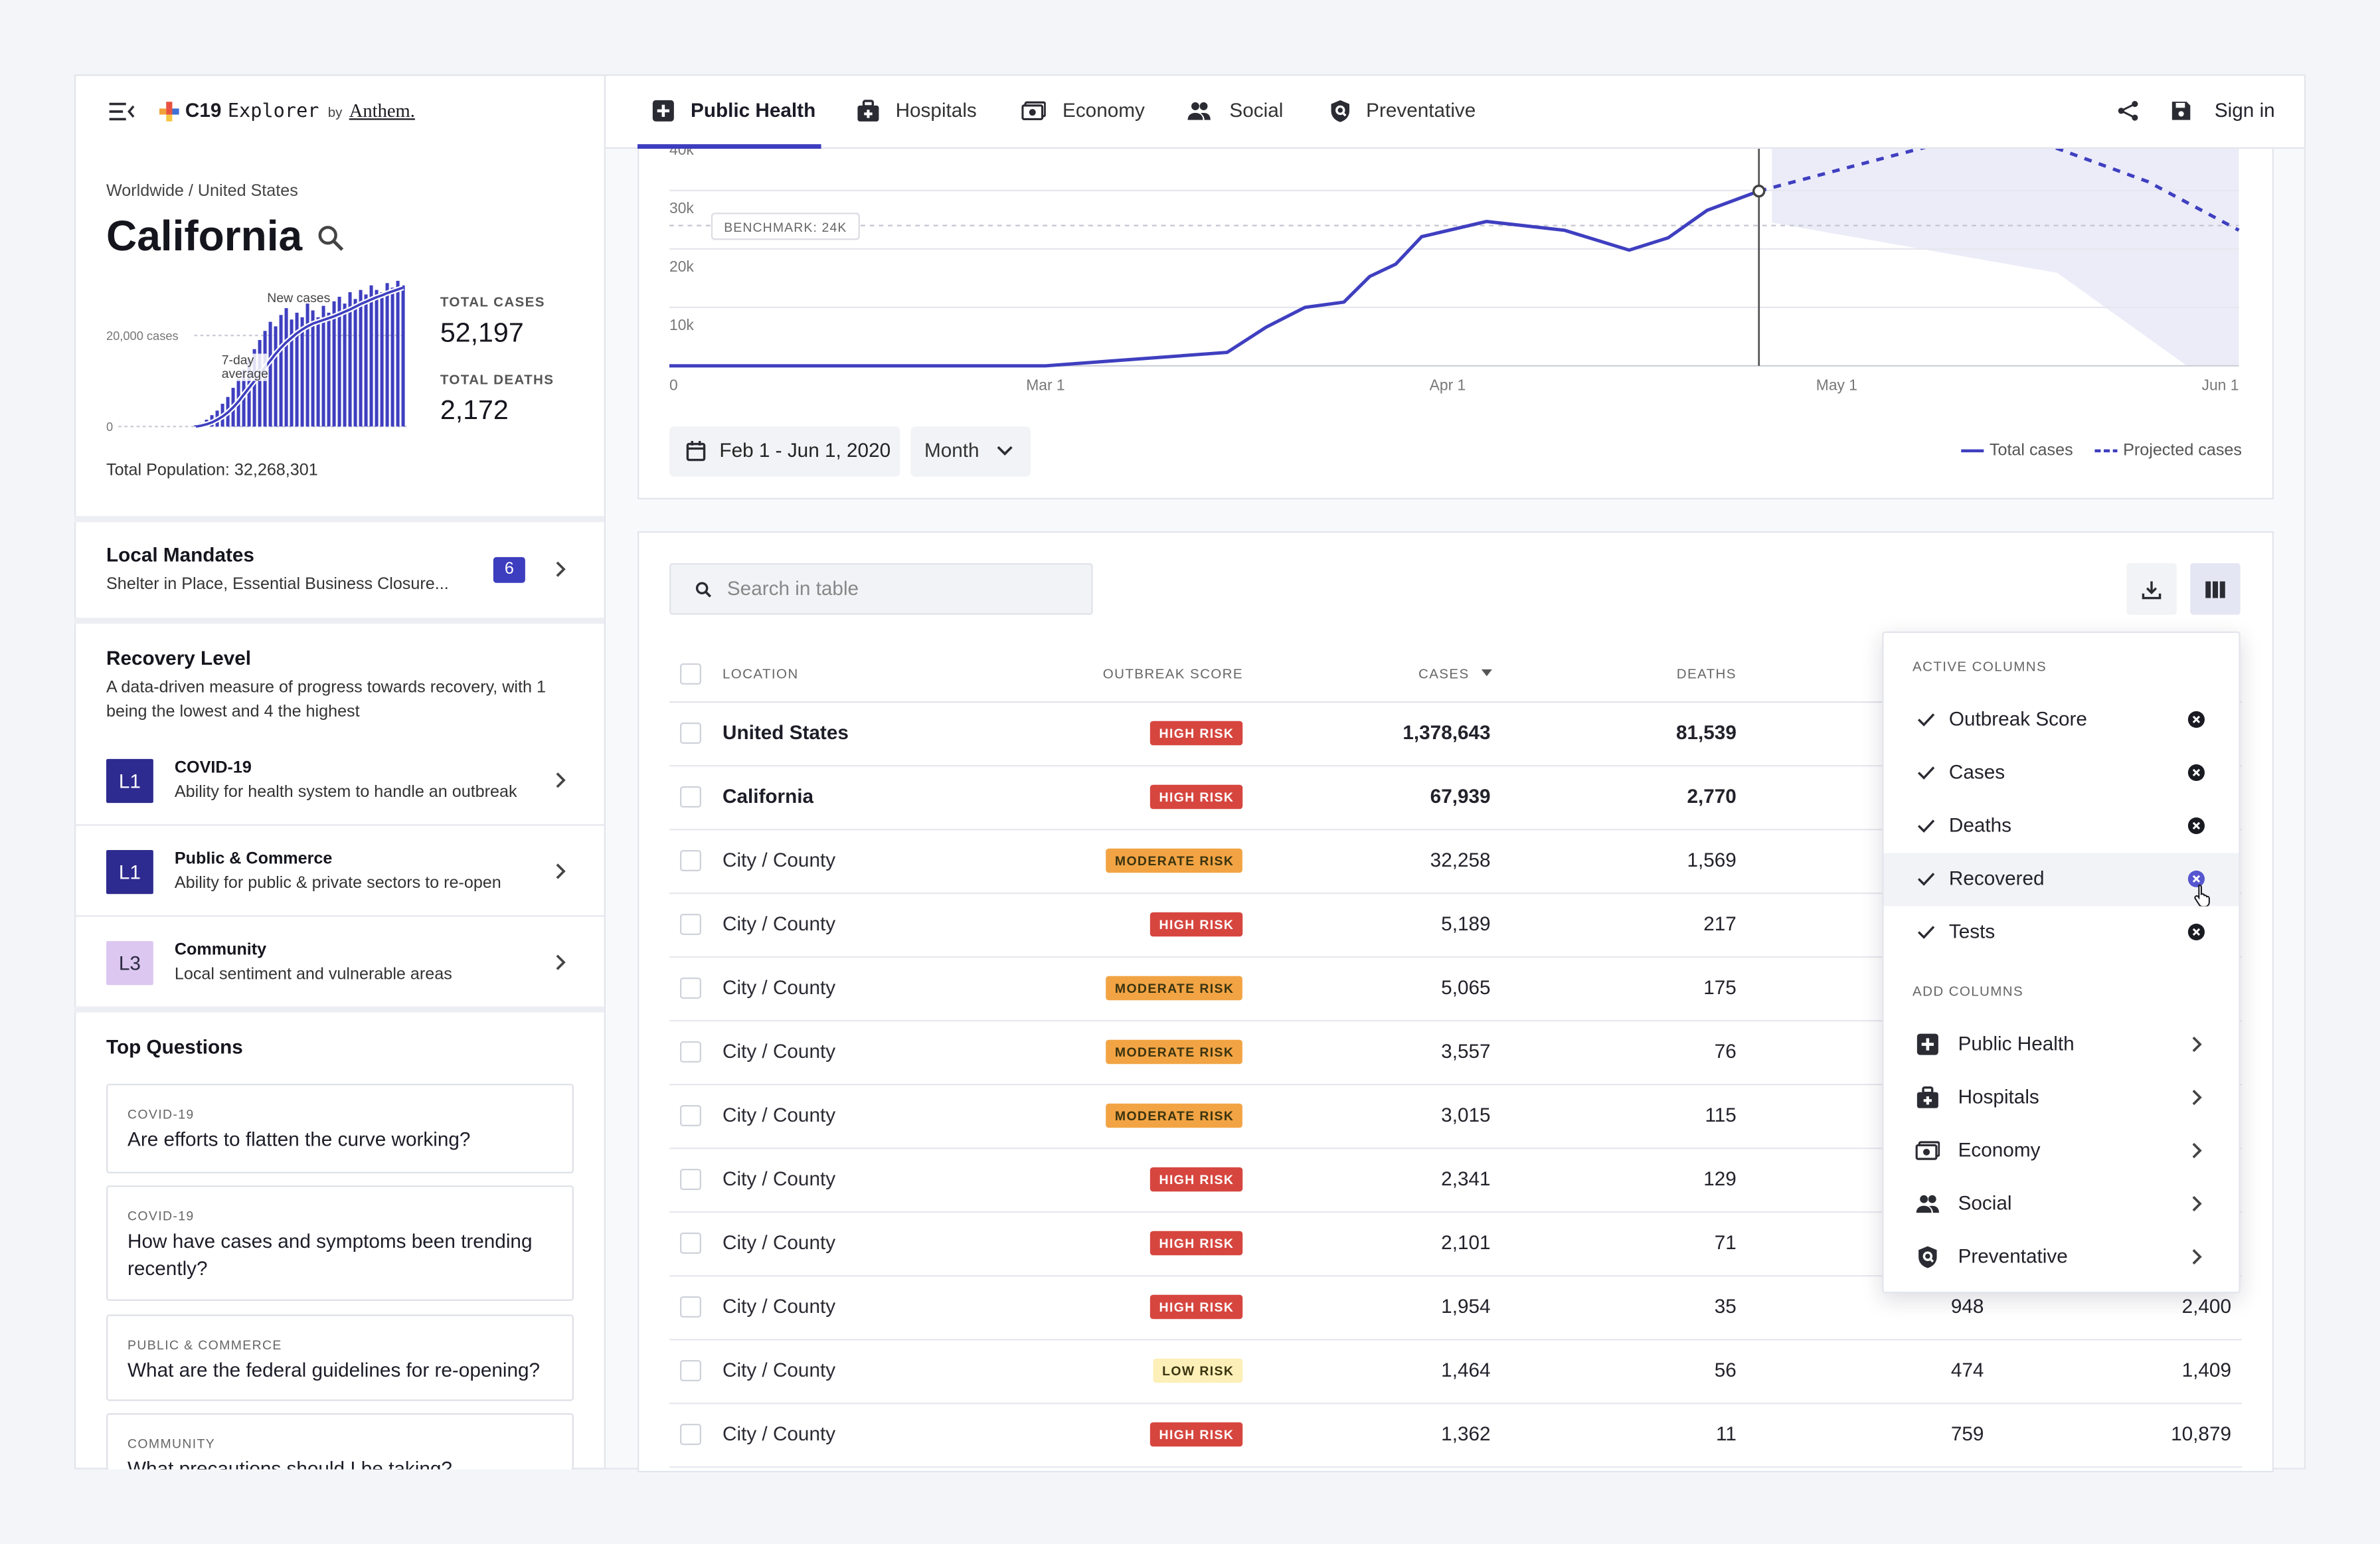 Image resolution: width=2380 pixels, height=1544 pixels. Describe the element at coordinates (1980, 825) in the screenshot. I see `active-column-label: Deaths` at that location.